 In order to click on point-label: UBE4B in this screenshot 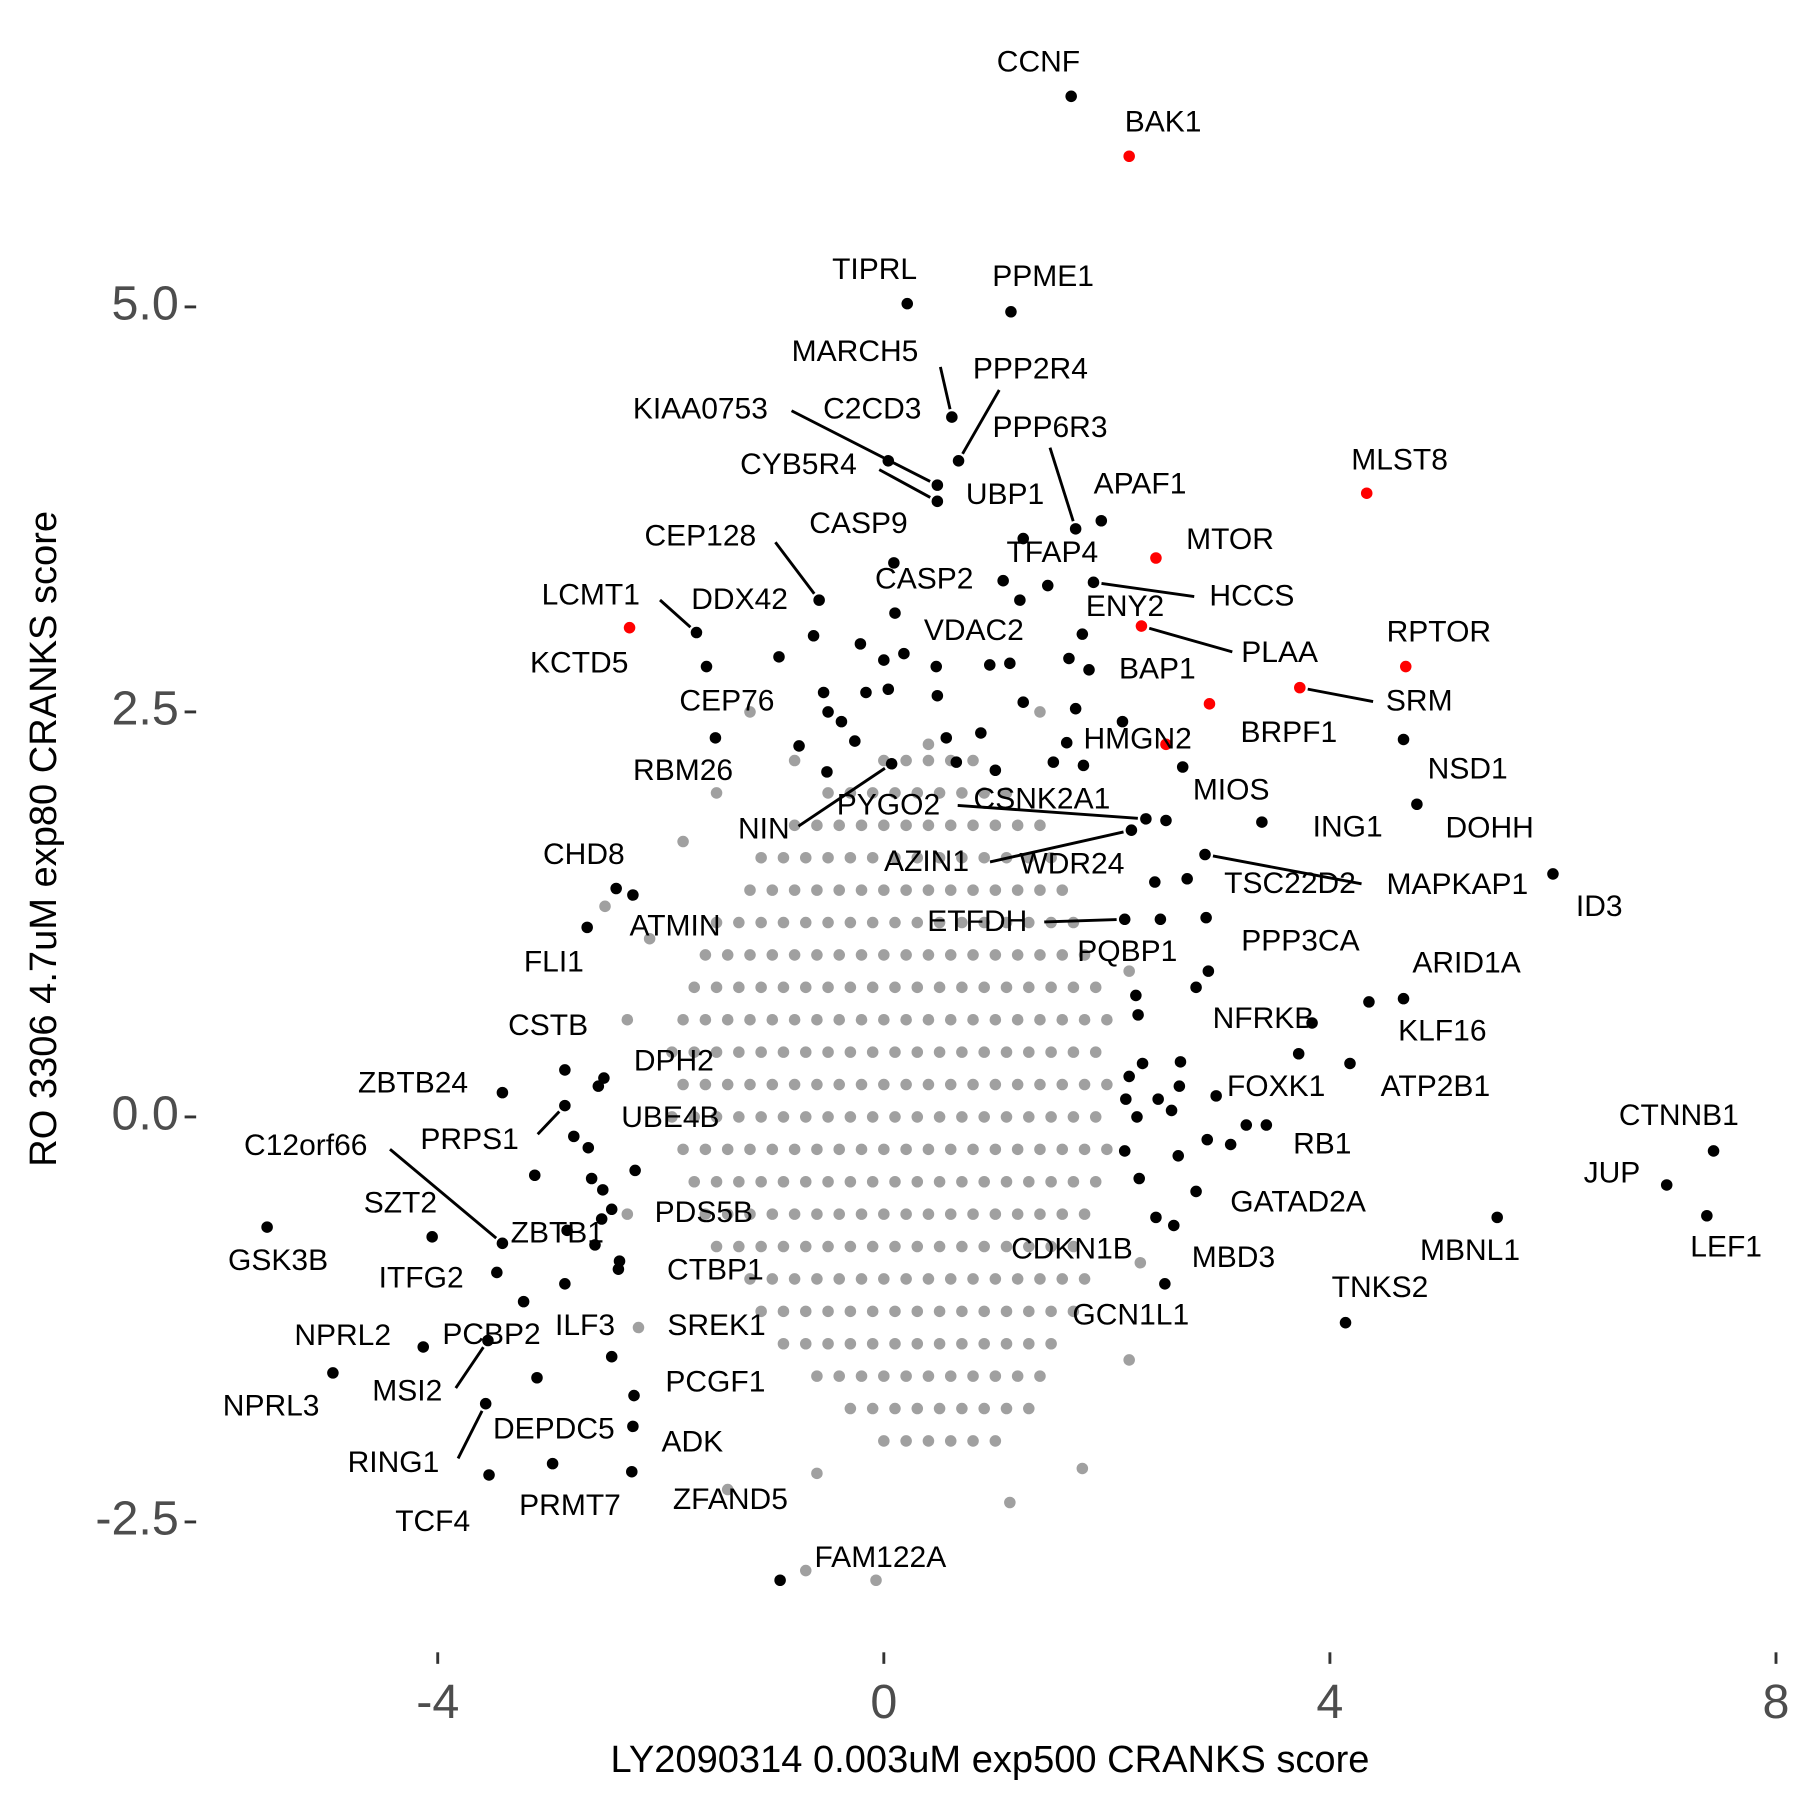, I will do `click(670, 1117)`.